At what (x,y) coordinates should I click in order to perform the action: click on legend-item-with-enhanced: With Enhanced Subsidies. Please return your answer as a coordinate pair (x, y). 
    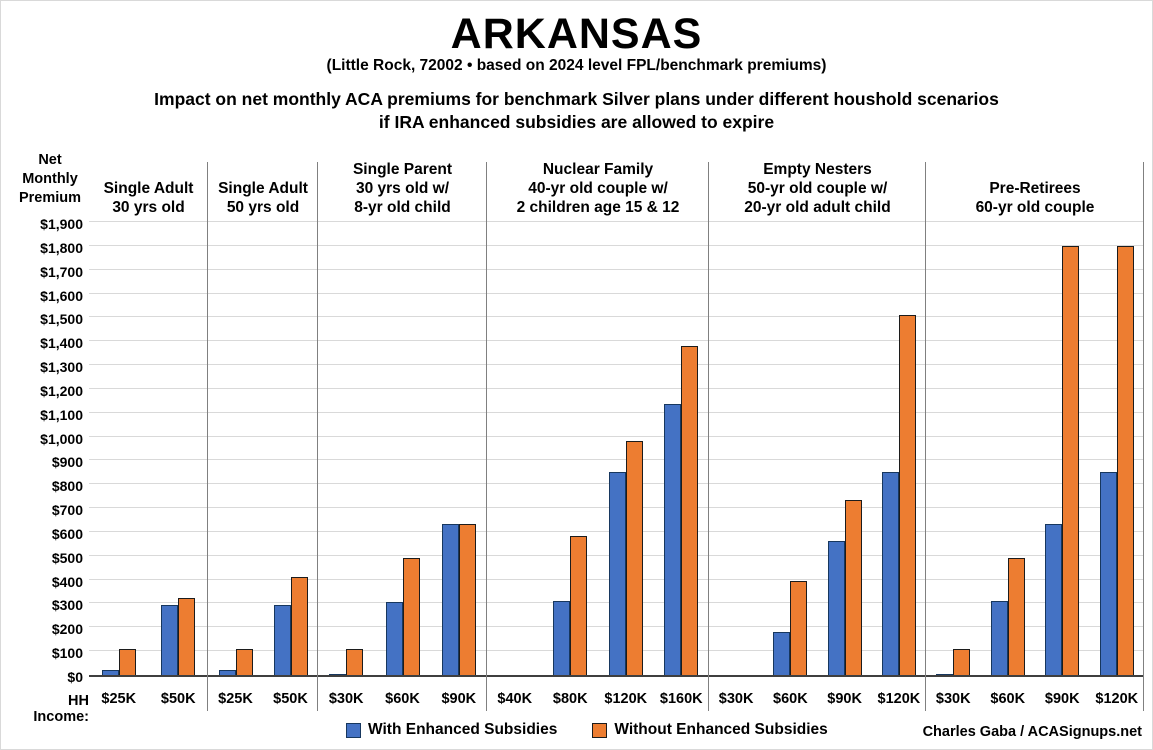
    Looking at the image, I should click on (451, 730).